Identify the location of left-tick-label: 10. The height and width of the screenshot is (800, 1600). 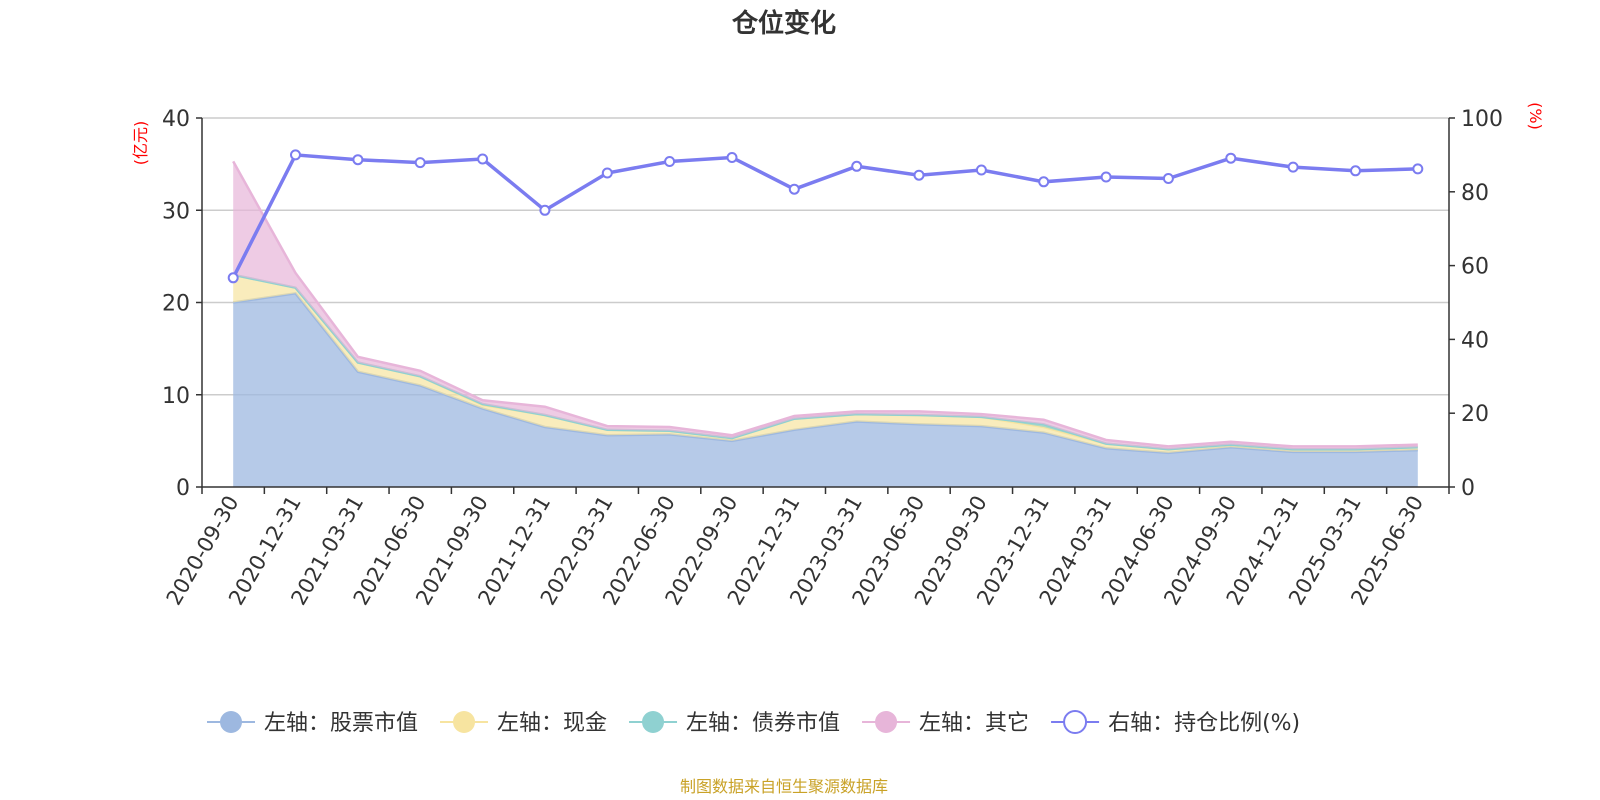
(176, 396).